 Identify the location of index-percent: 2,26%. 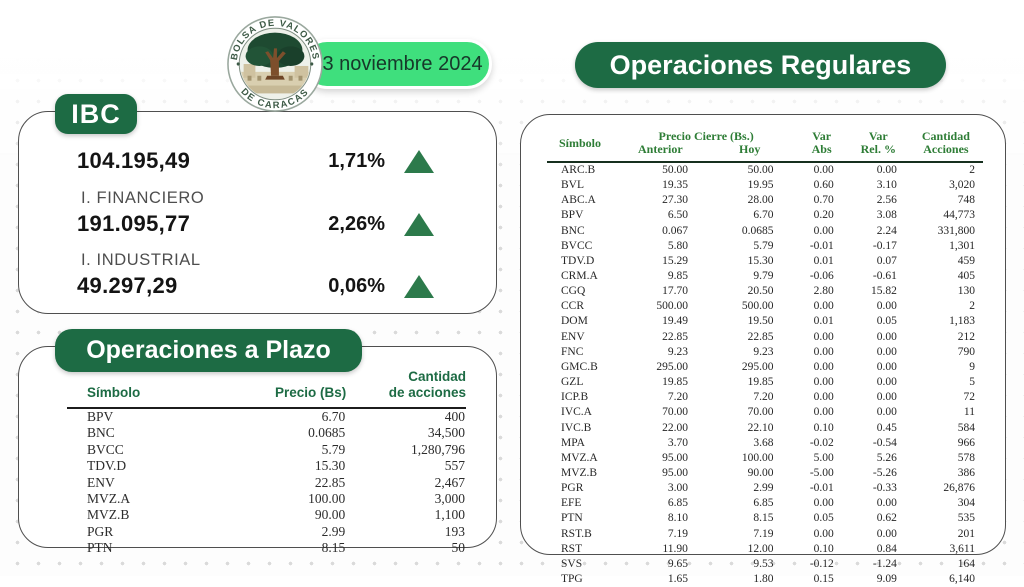
(356, 223).